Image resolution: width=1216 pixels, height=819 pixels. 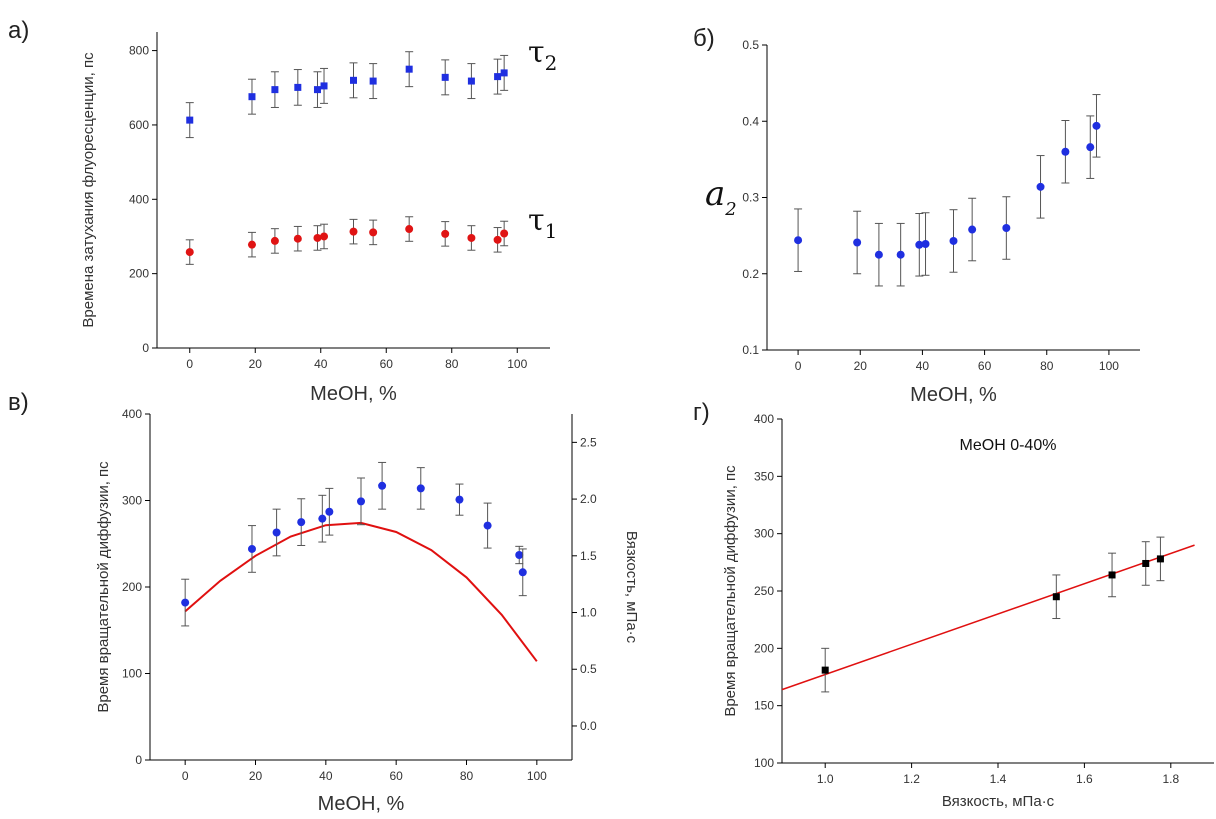 What do you see at coordinates (18, 402) in the screenshot?
I see `panel-label: в)` at bounding box center [18, 402].